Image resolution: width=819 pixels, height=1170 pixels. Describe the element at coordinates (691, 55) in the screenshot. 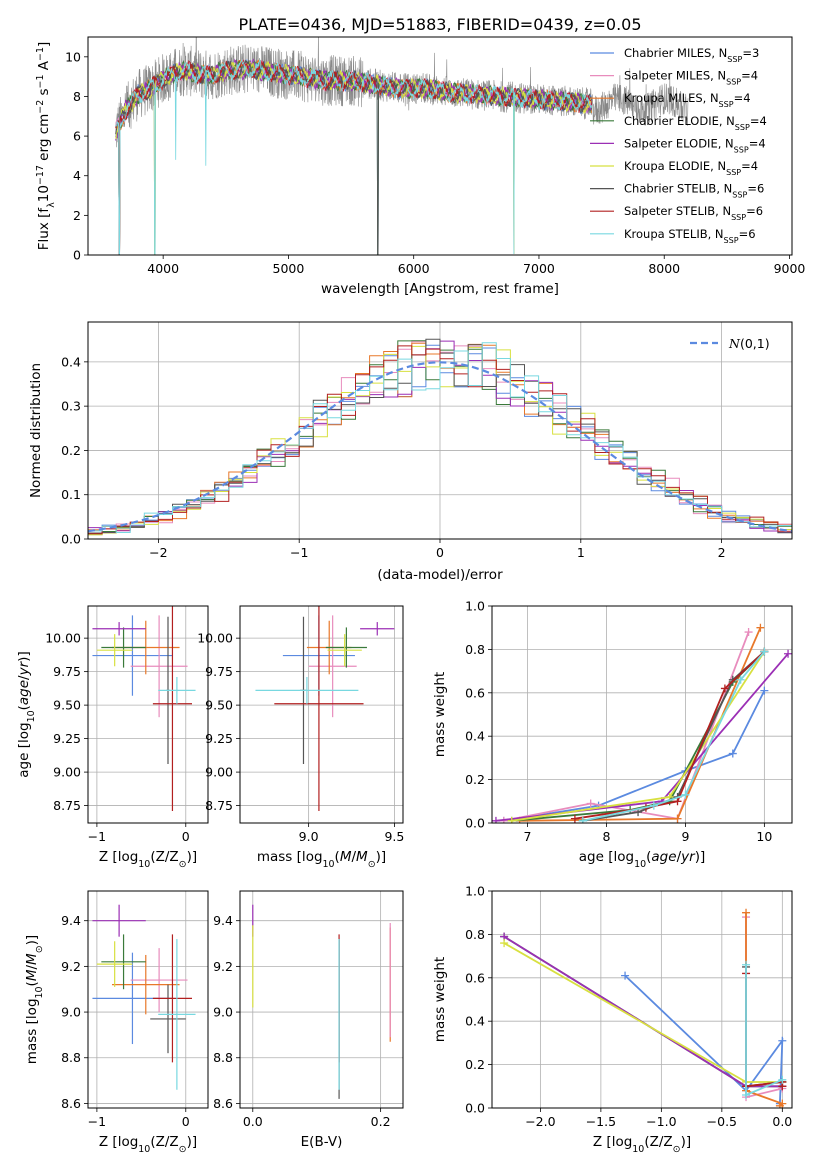

I see `legend-label: Chabrier MILES, NSSP=3` at that location.